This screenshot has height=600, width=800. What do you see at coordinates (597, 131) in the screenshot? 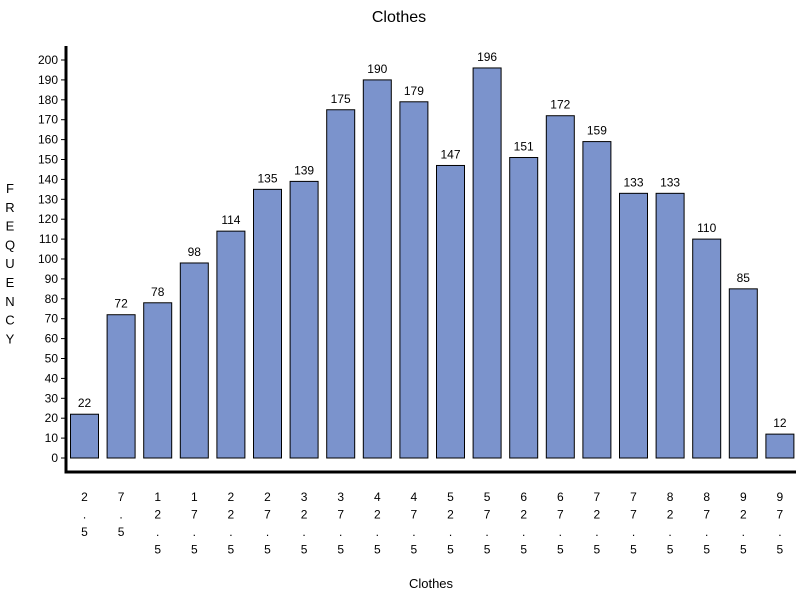
I see `bar-value-label: 159` at bounding box center [597, 131].